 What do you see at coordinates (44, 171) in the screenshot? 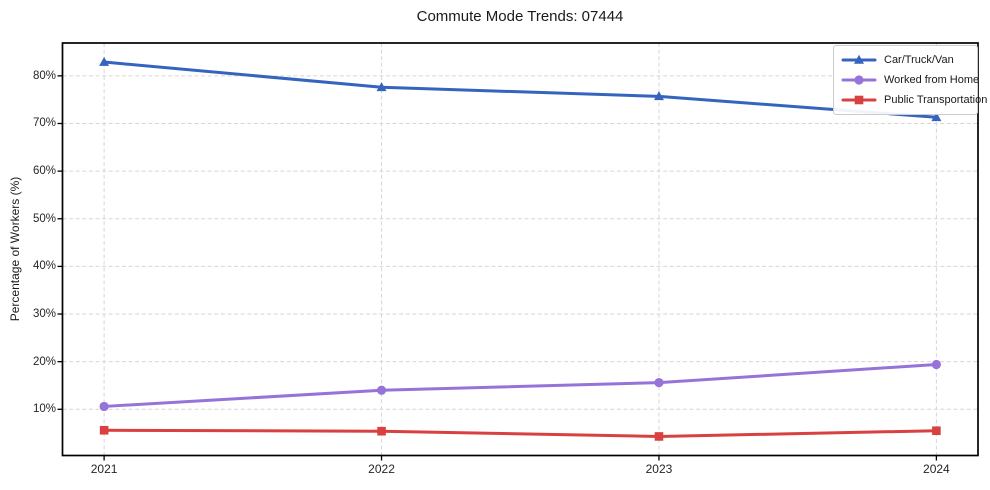
I see `y-tick-label: 60%` at bounding box center [44, 171].